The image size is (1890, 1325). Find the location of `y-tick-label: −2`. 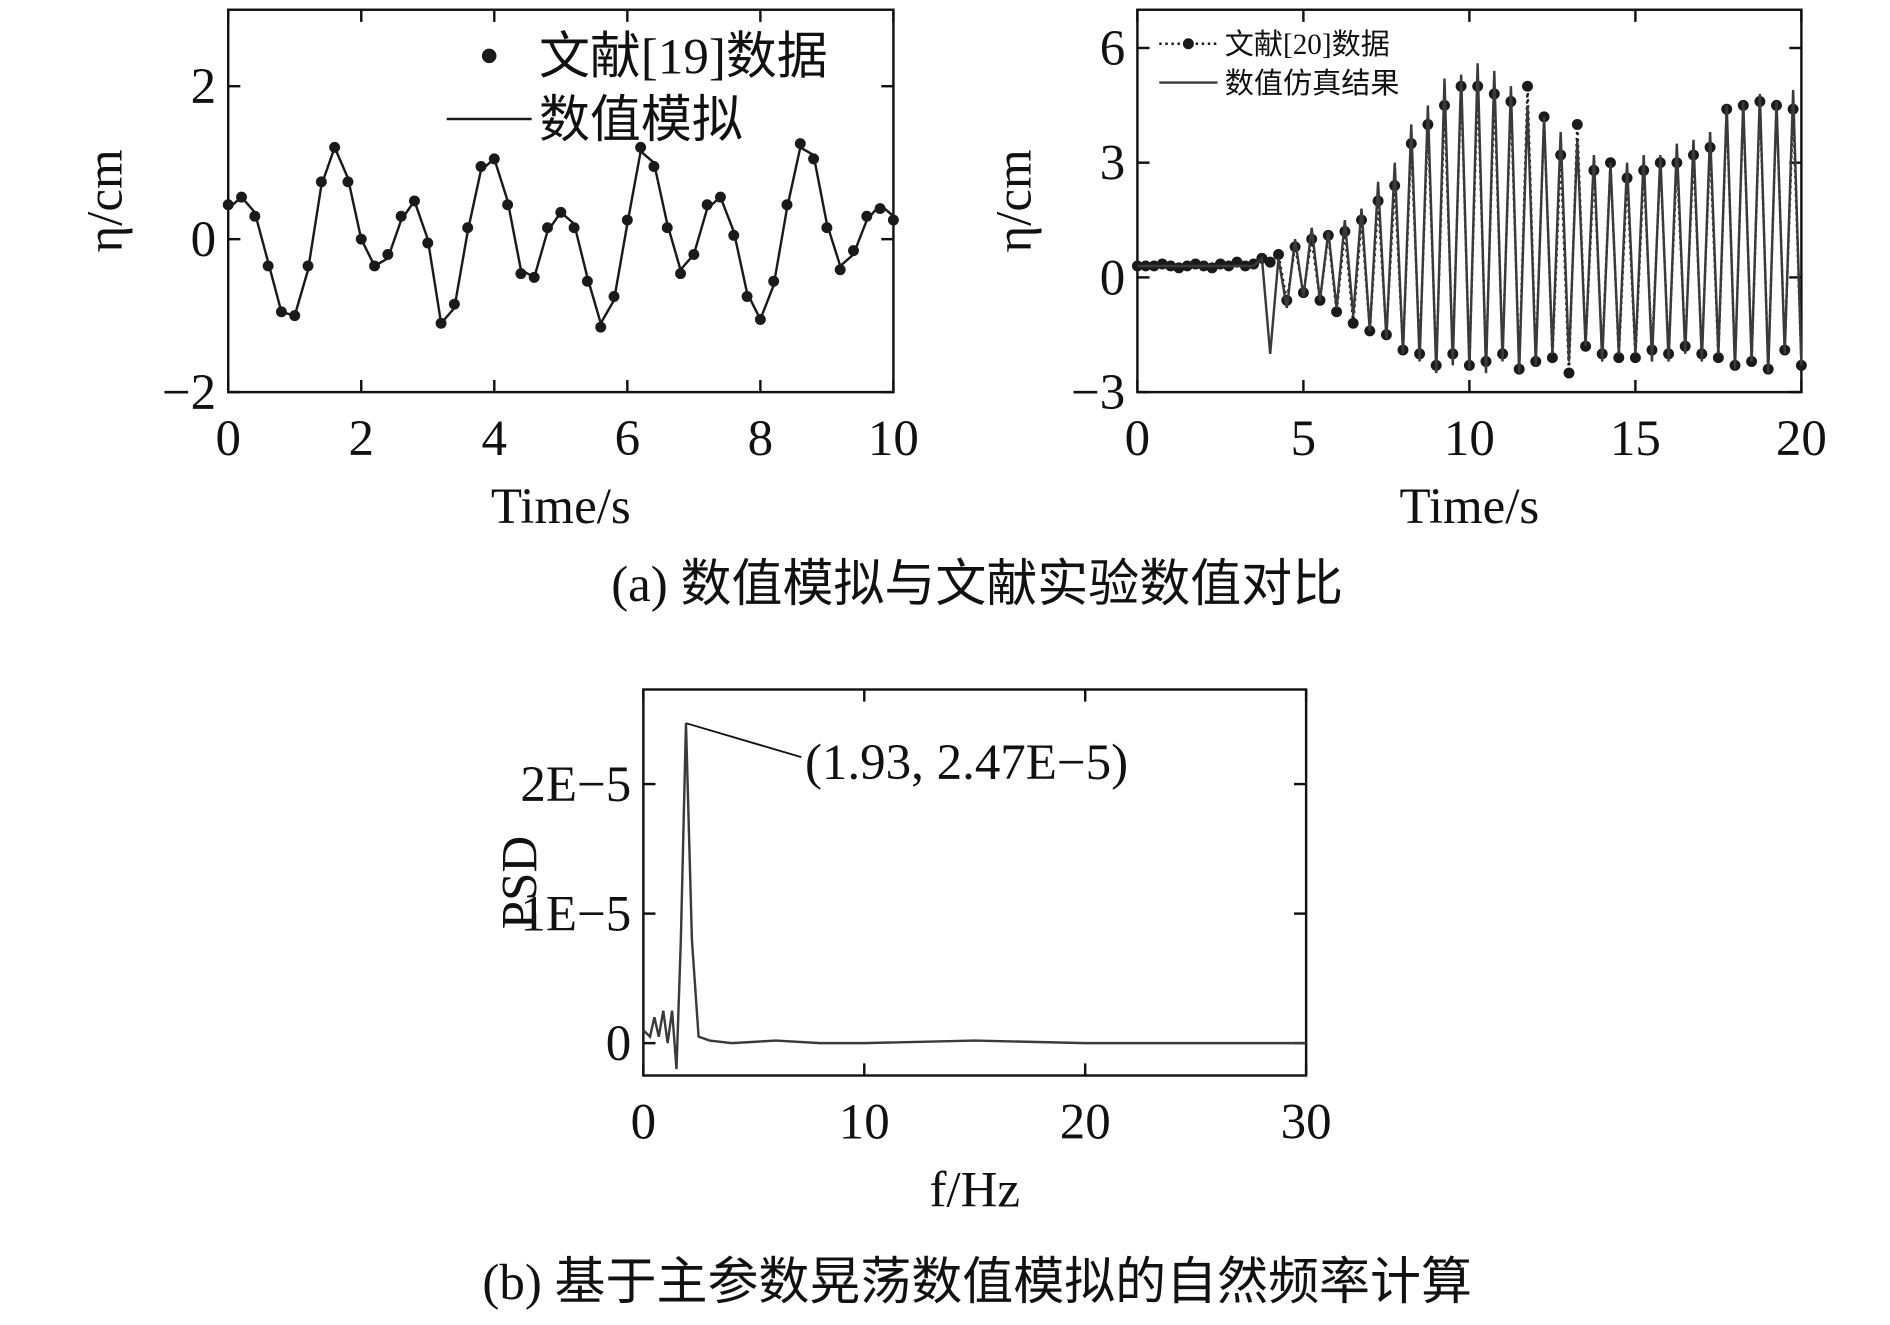

y-tick-label: −2 is located at coordinates (189, 393).